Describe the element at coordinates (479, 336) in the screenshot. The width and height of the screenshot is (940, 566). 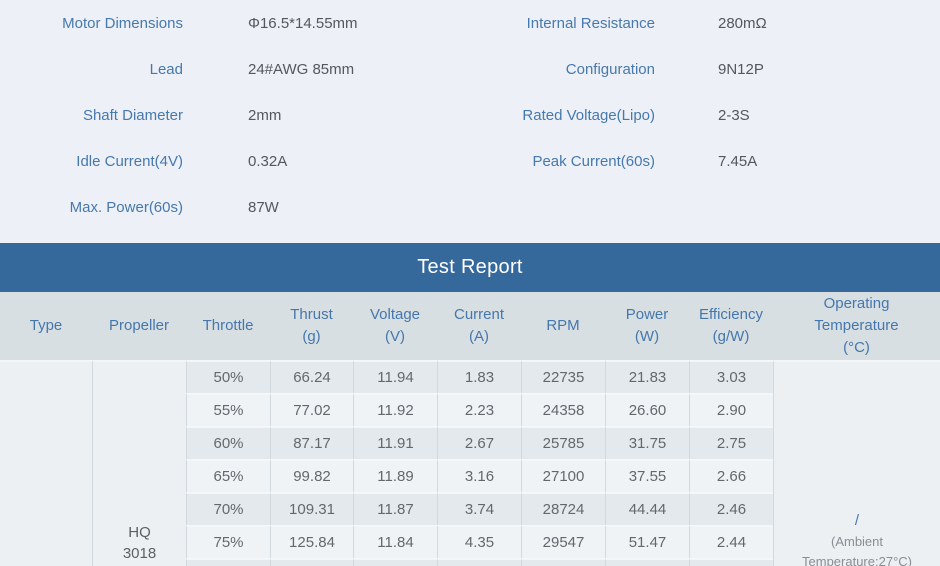
I see `column-unit: (A)` at that location.